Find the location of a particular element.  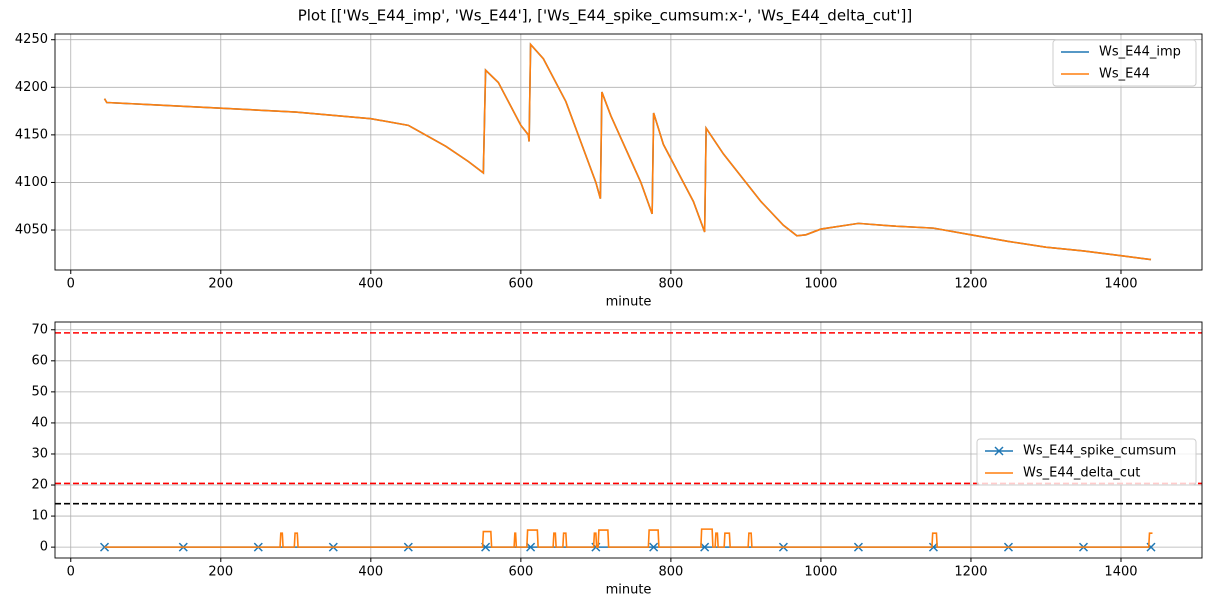

y-tick-label: 40 is located at coordinates (39, 422).